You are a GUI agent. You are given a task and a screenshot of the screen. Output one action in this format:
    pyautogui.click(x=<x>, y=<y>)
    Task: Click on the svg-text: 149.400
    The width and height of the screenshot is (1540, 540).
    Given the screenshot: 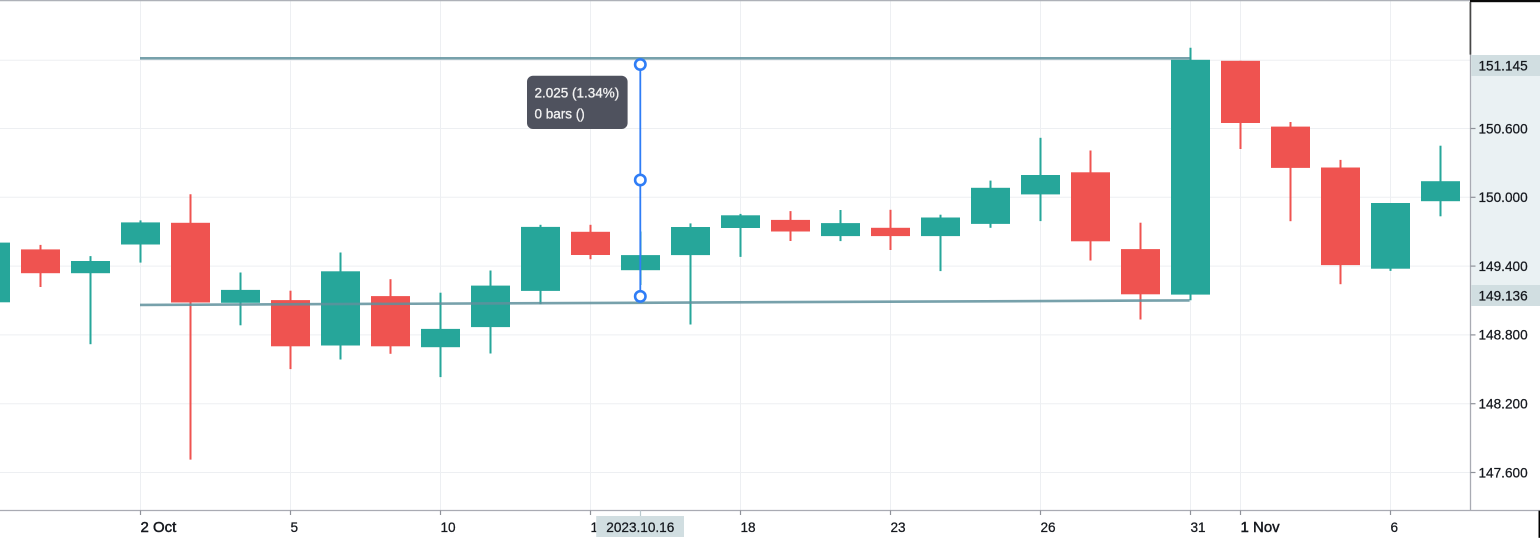 What is the action you would take?
    pyautogui.click(x=1504, y=266)
    